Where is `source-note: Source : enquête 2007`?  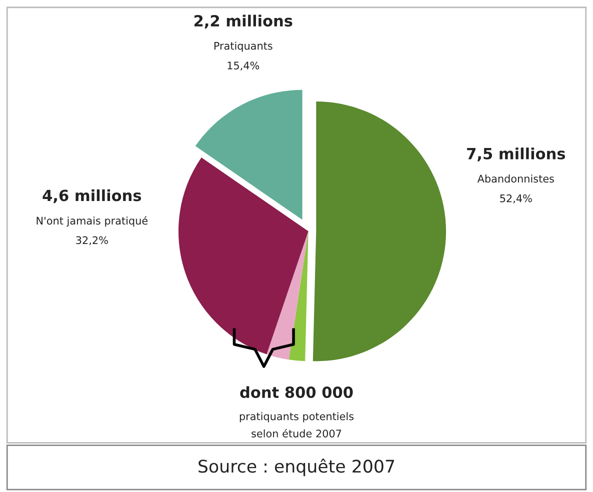
source-note: Source : enquête 2007 is located at coordinates (296, 467).